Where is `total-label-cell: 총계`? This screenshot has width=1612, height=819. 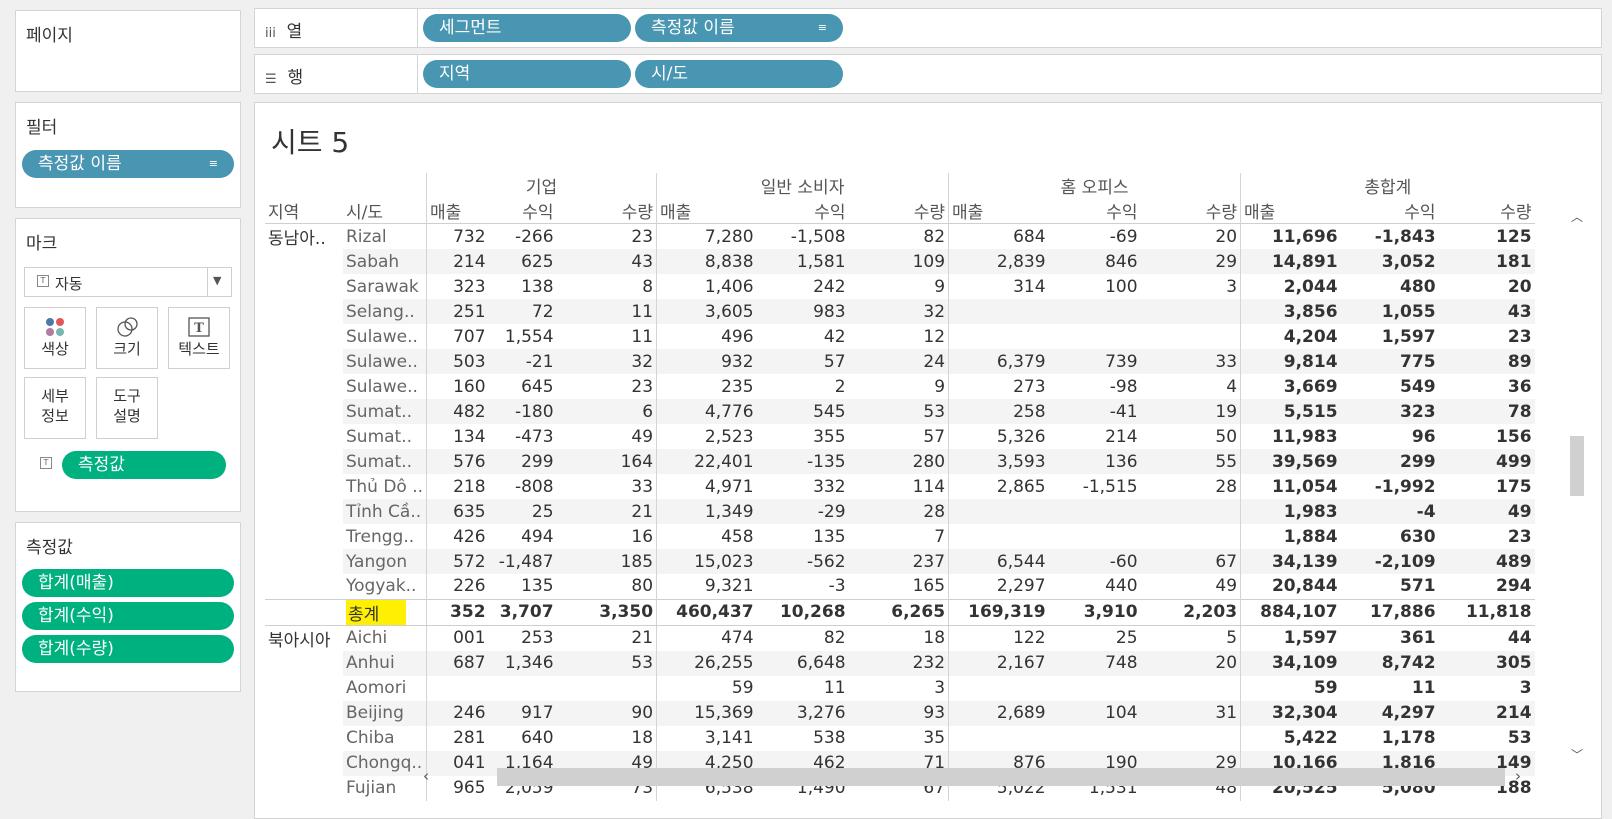 total-label-cell: 총계 is located at coordinates (385, 612).